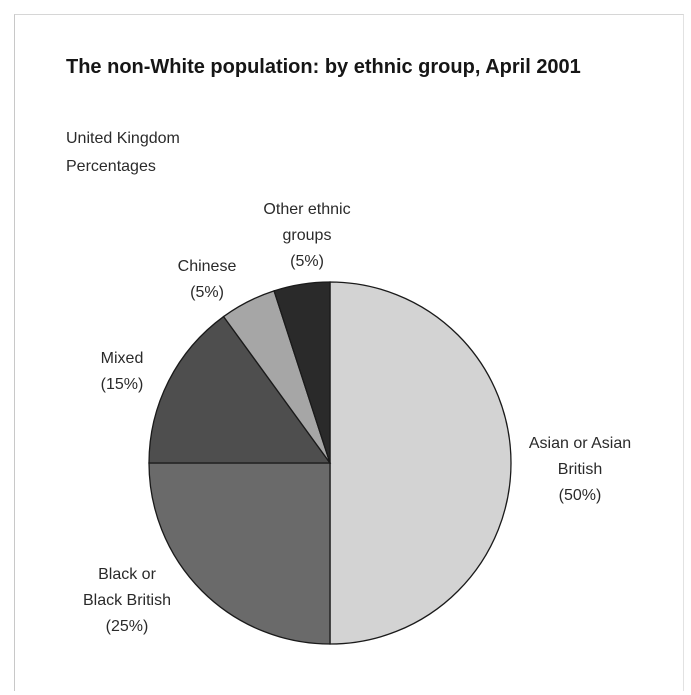 The image size is (691, 695). Describe the element at coordinates (580, 469) in the screenshot. I see `slice-label-asian-or-asian-british: Asian or Asian British (50%)` at that location.